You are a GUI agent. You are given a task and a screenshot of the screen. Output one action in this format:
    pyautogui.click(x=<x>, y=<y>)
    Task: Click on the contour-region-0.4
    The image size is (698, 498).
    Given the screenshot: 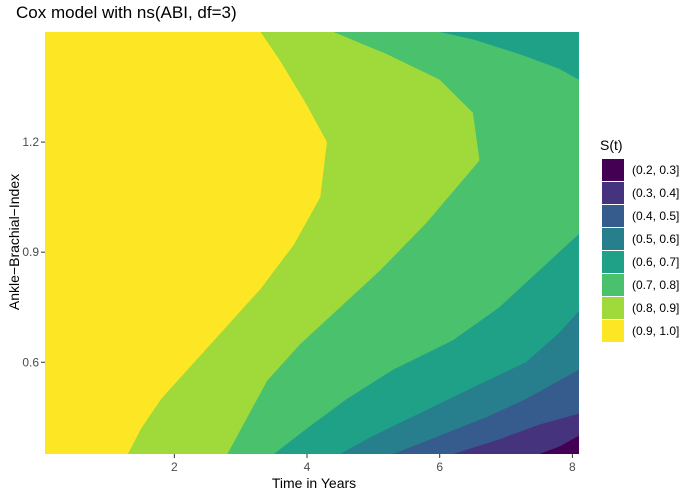 What is the action you would take?
    pyautogui.click(x=515, y=433)
    